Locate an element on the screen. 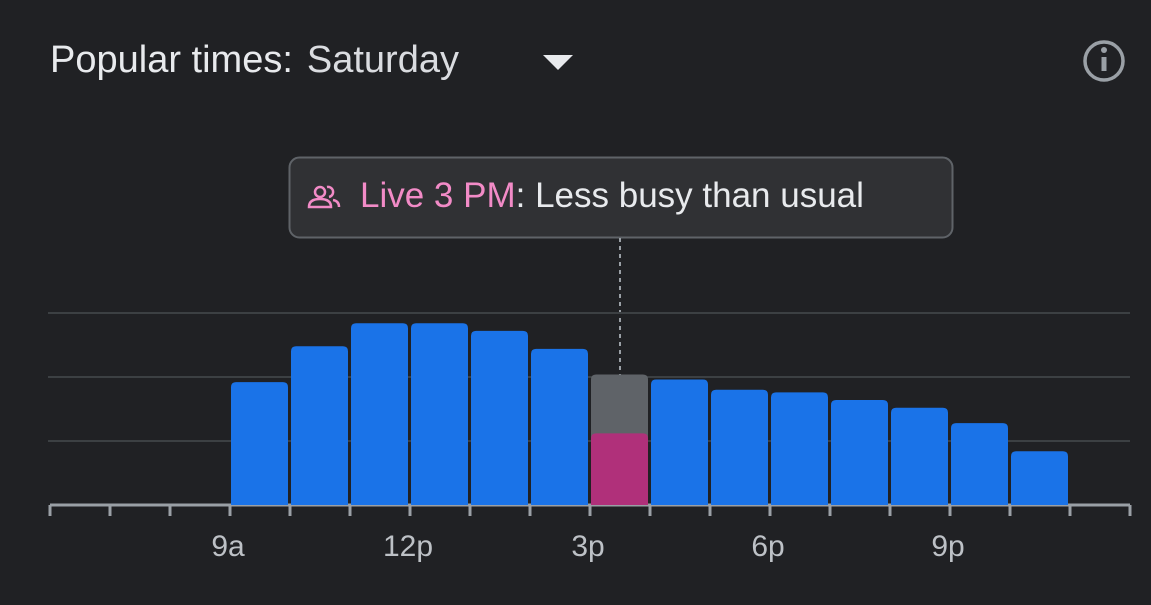  tooltip-text: Live 3 PM: Less busy than usual is located at coordinates (612, 195).